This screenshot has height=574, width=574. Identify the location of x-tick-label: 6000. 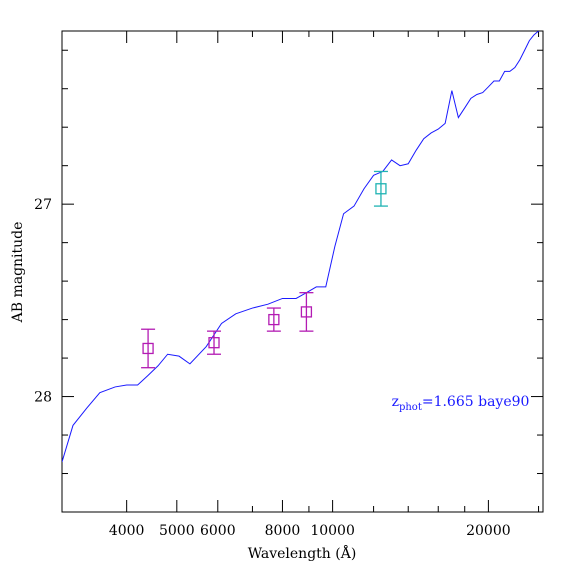
(218, 531).